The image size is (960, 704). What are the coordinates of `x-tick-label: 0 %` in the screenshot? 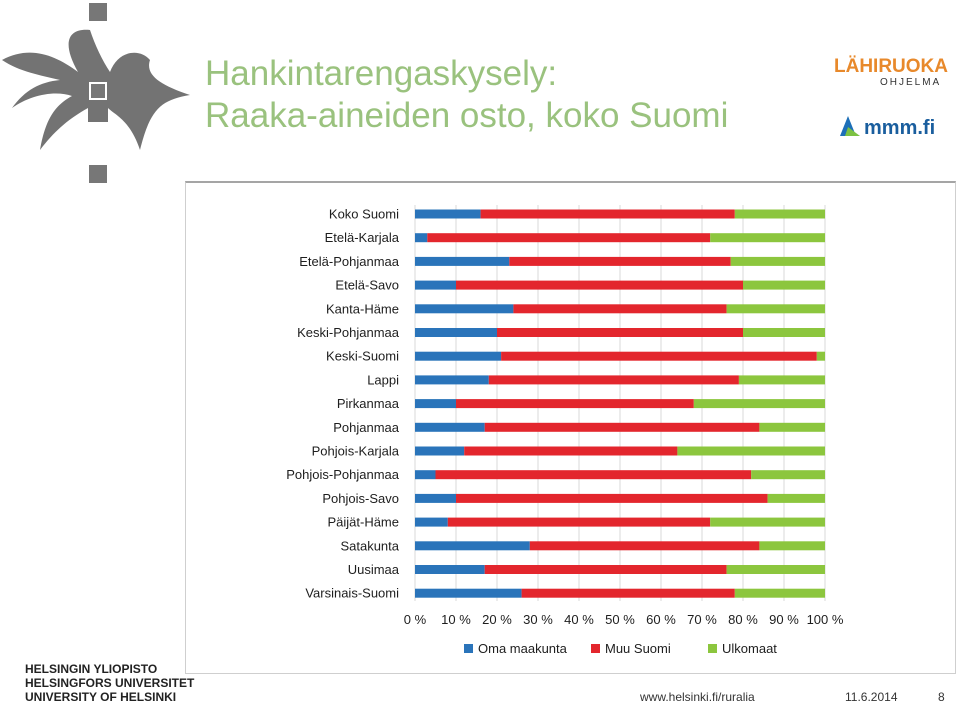 It's located at (415, 619).